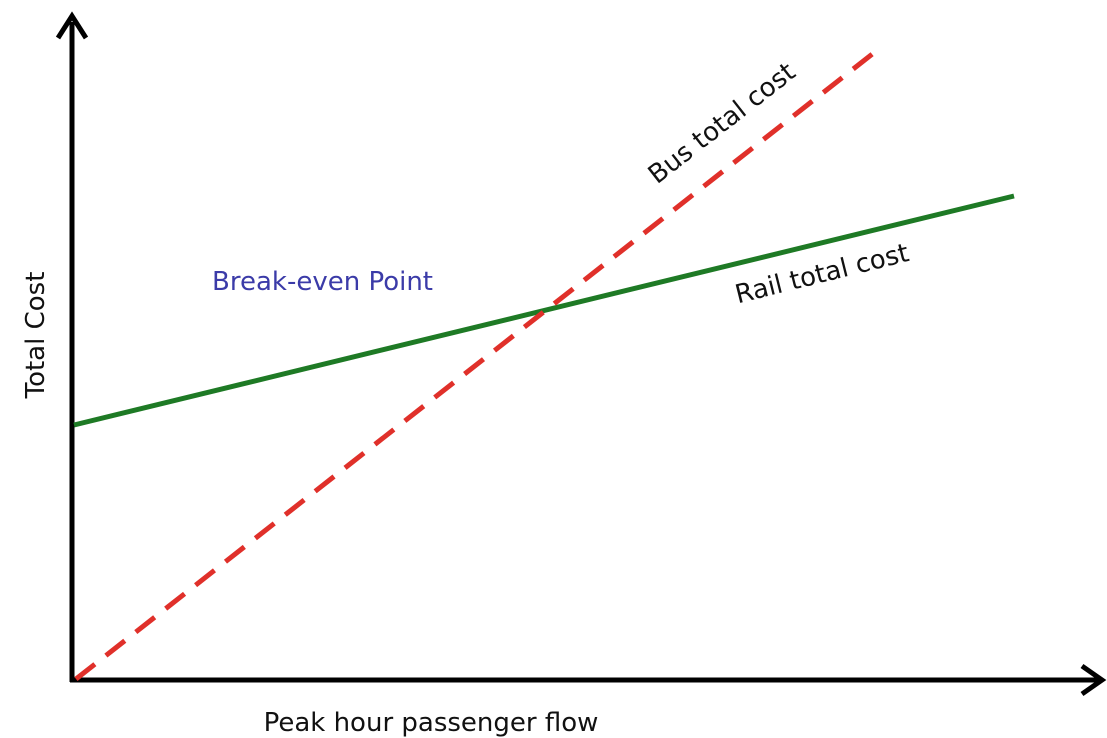 The width and height of the screenshot is (1107, 738). Describe the element at coordinates (36, 336) in the screenshot. I see `y-axis-label: Total Cost` at that location.